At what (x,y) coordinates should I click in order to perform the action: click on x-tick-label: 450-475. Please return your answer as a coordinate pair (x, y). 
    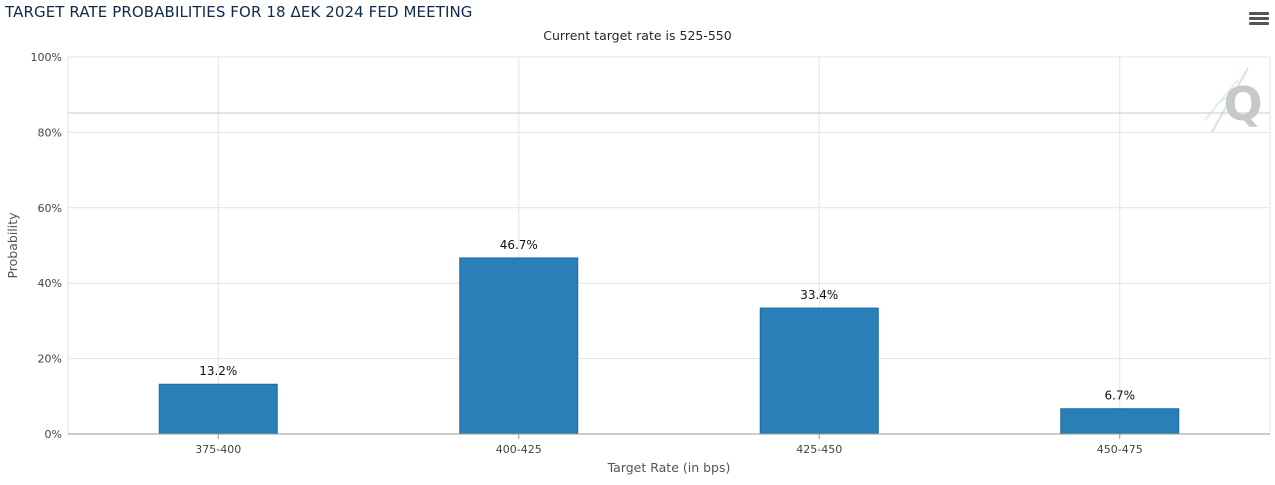
    Looking at the image, I should click on (1120, 449).